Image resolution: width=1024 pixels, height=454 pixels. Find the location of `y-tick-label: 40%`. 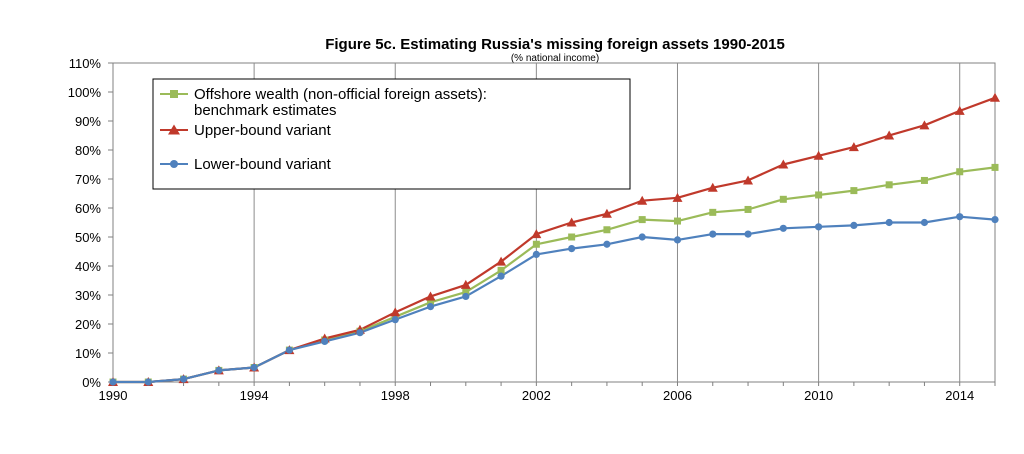

y-tick-label: 40% is located at coordinates (88, 266).